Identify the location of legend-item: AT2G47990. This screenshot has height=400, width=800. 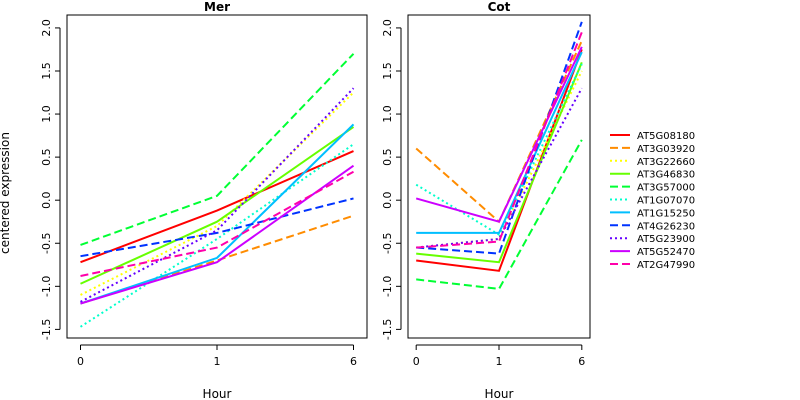
(652, 265).